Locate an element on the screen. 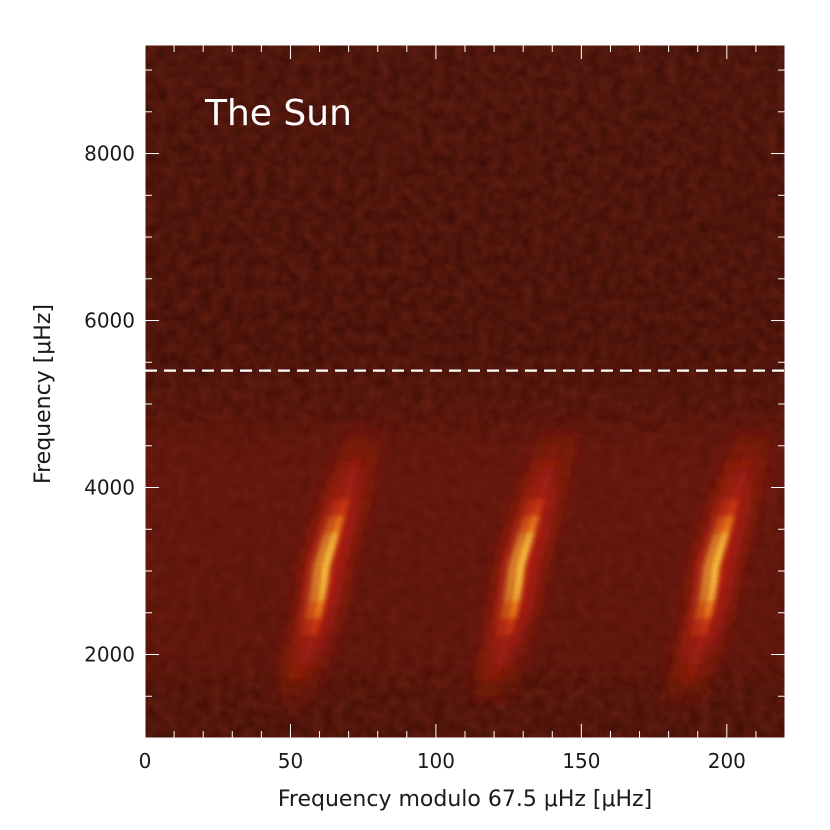  ridge-modes is located at coordinates (515, 569).